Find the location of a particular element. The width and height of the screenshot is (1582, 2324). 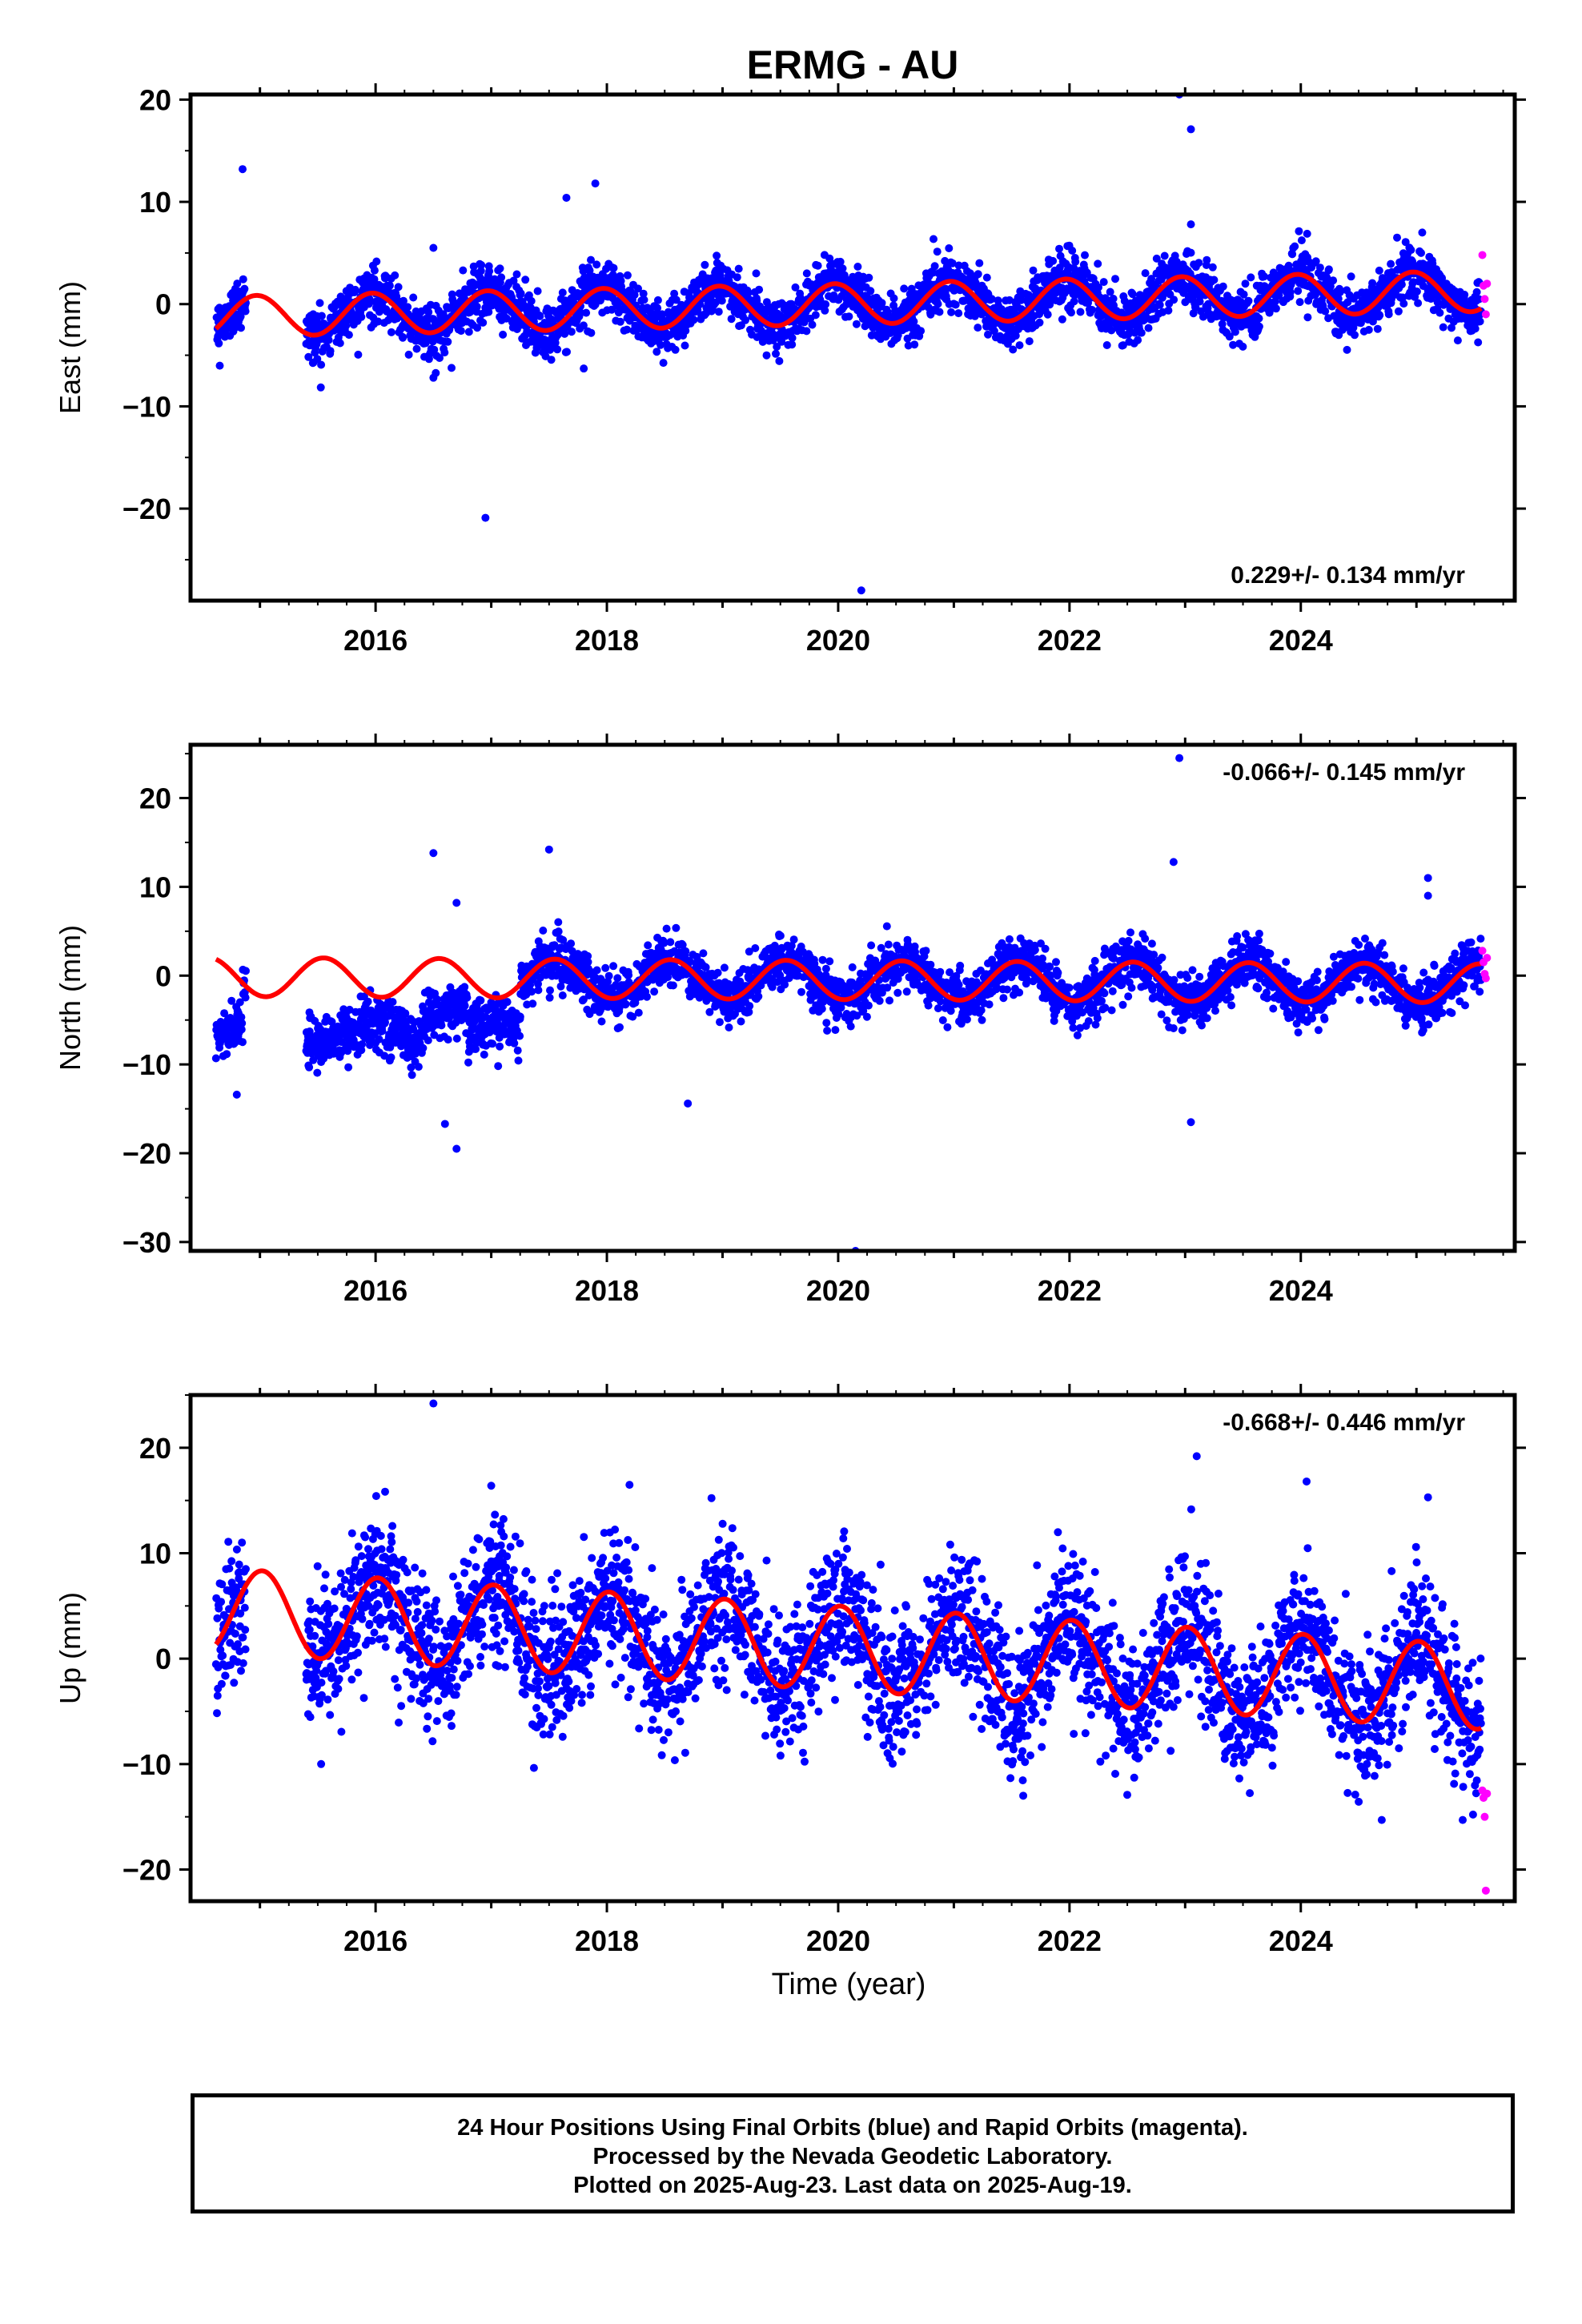

x-tick-label: 2024 is located at coordinates (1301, 640).